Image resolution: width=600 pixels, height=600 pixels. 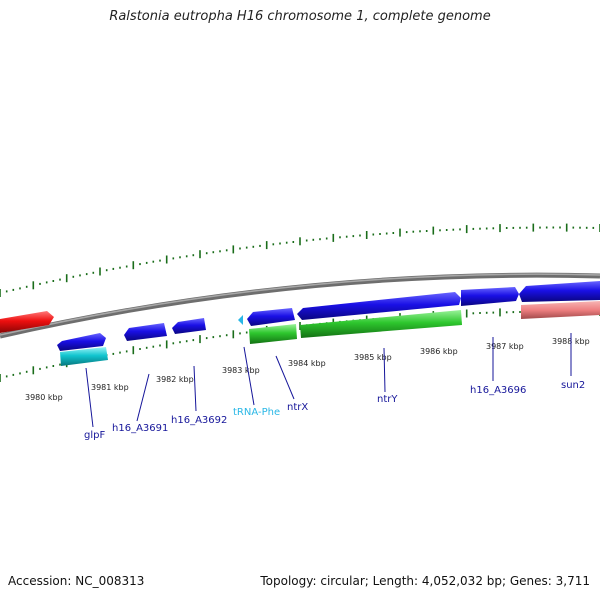 What do you see at coordinates (505, 346) in the screenshot?
I see `scale-label: 3987 kbp` at bounding box center [505, 346].